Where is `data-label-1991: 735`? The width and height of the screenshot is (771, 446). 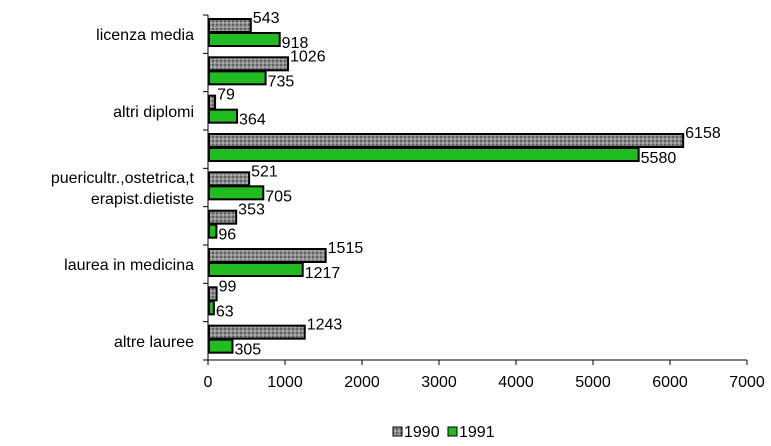 data-label-1991: 735 is located at coordinates (281, 81).